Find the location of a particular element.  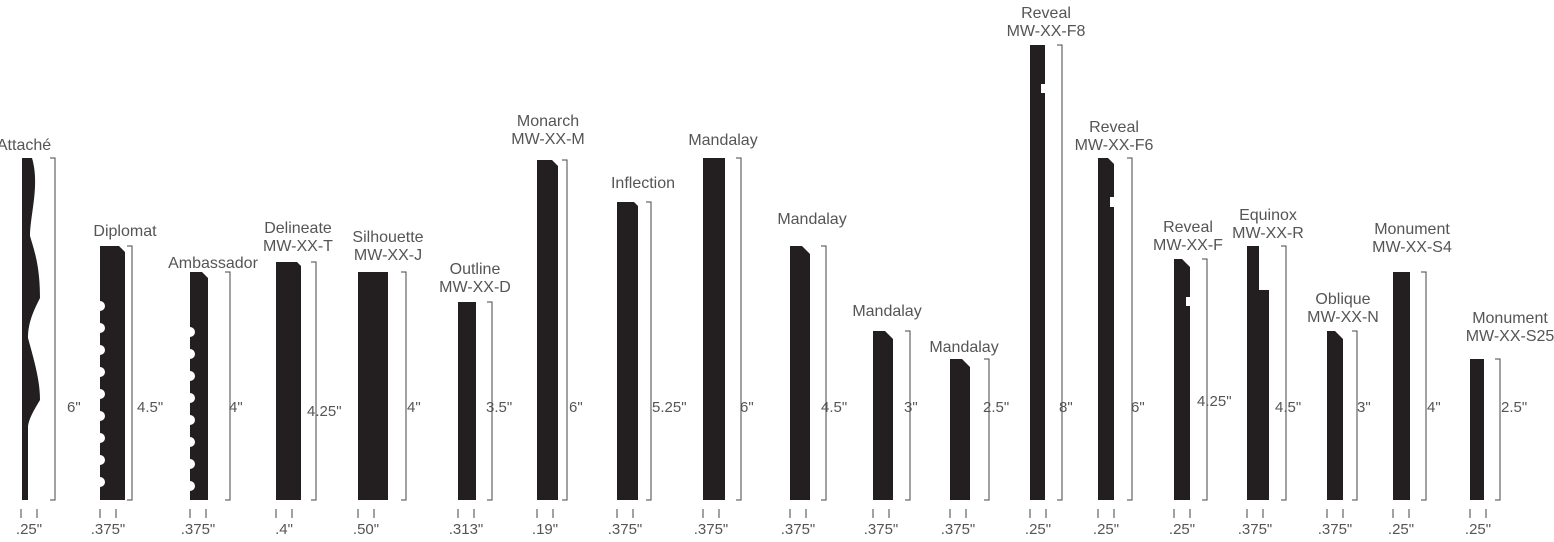

moulding-12-name: Mandalay is located at coordinates (963, 347).